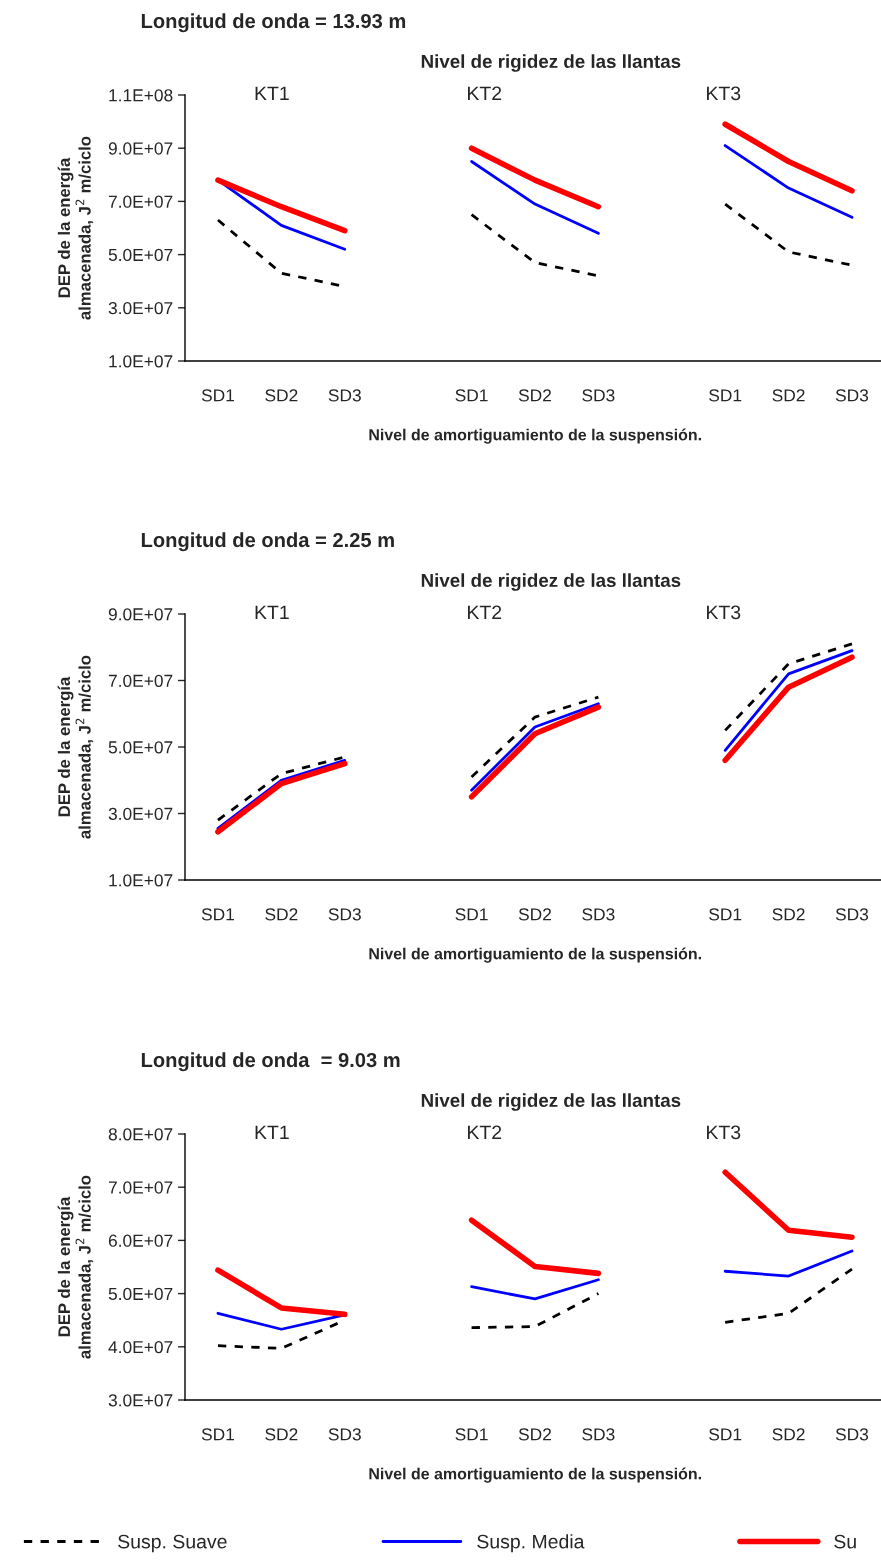 This screenshot has height=1564, width=881. I want to click on y-tick-label: 1.1E+08, so click(141, 95).